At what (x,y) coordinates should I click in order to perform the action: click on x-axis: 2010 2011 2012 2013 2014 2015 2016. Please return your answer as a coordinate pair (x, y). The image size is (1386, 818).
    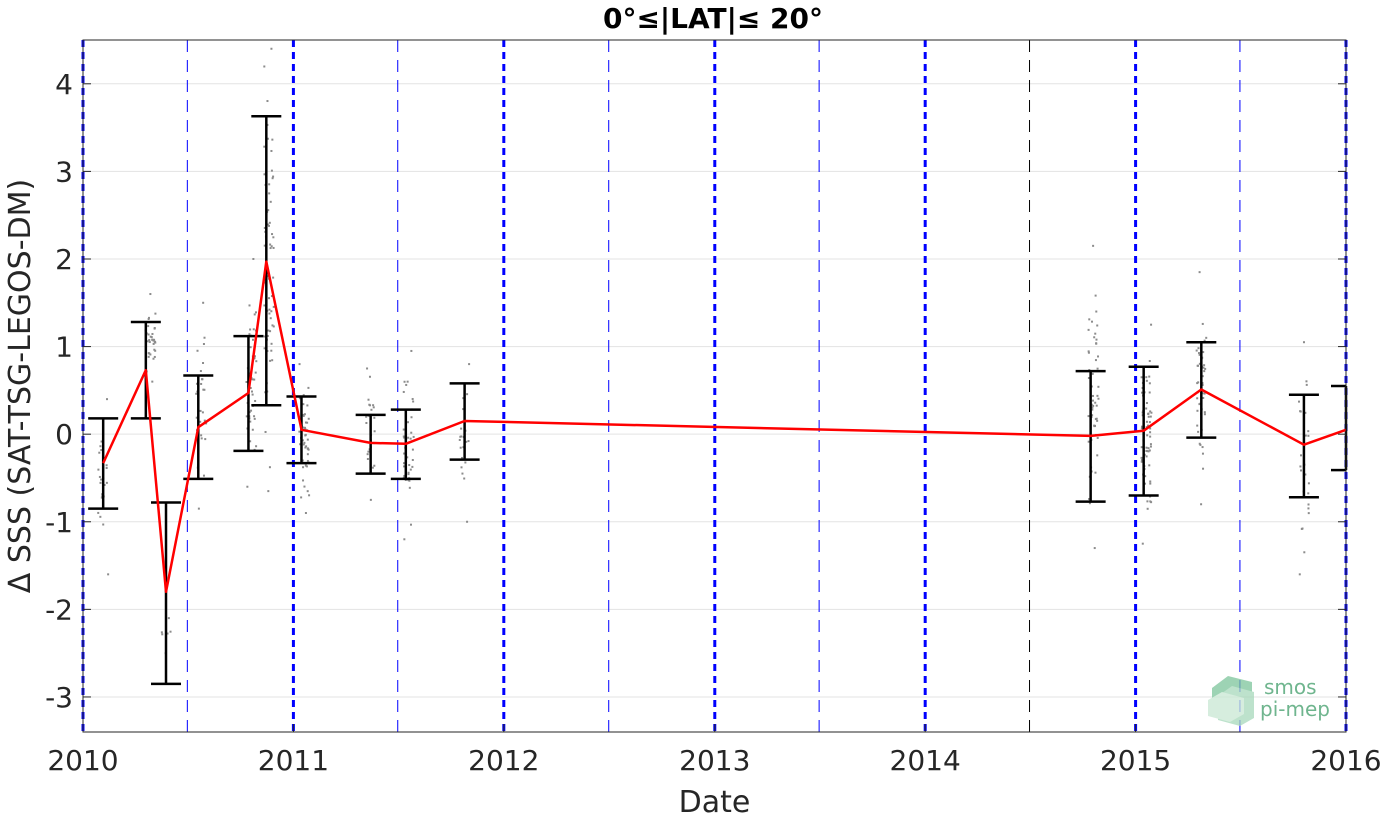
    Looking at the image, I should click on (714, 750).